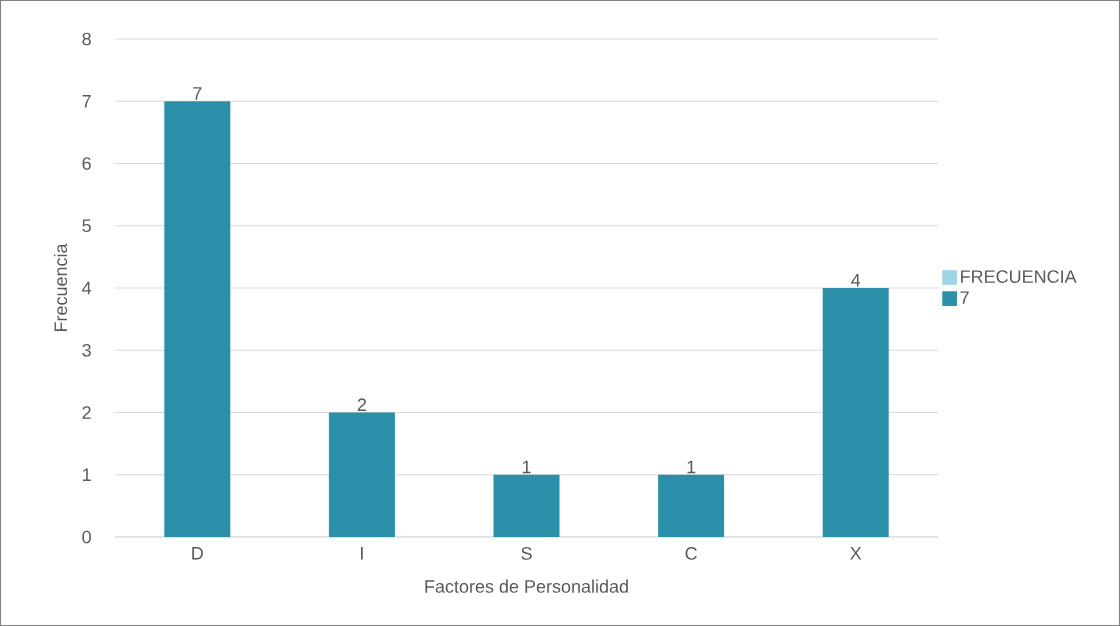  What do you see at coordinates (856, 280) in the screenshot?
I see `data-label: 4` at bounding box center [856, 280].